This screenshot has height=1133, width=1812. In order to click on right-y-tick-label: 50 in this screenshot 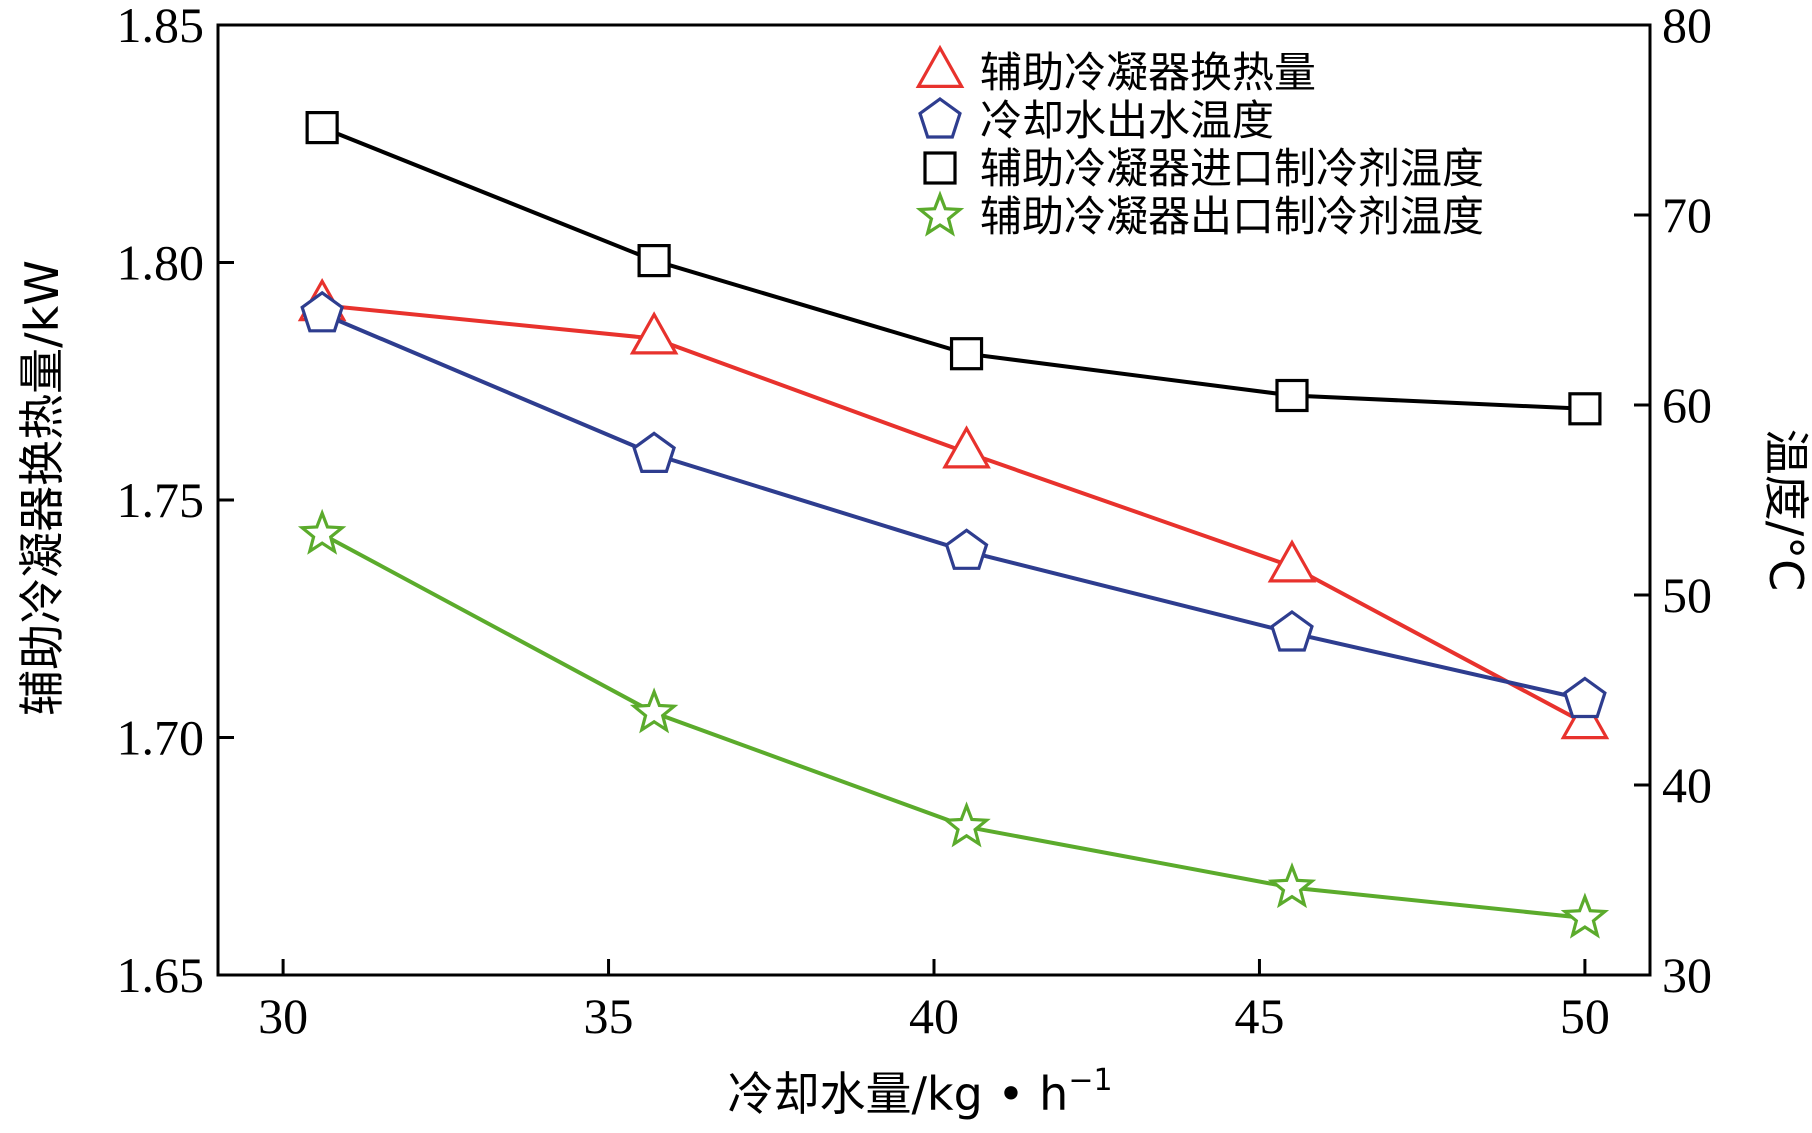, I will do `click(1687, 595)`.